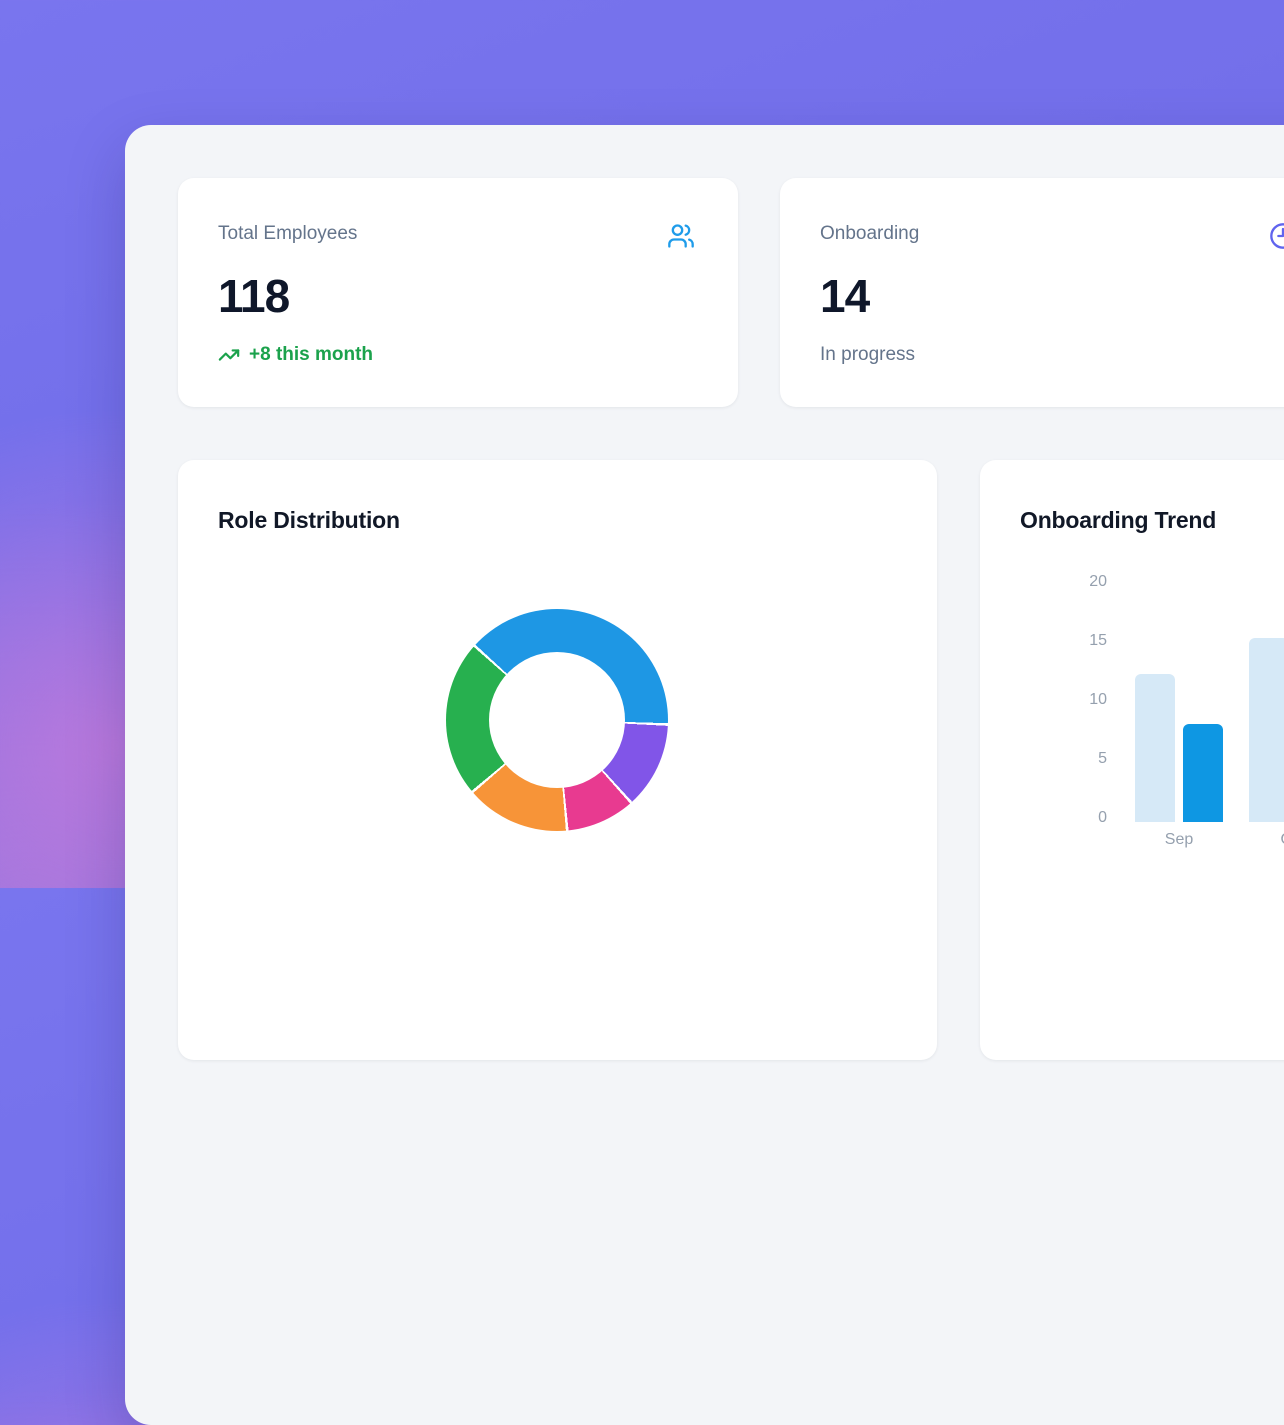 The image size is (1284, 1425). I want to click on bar-group: Oct, so click(1266, 745).